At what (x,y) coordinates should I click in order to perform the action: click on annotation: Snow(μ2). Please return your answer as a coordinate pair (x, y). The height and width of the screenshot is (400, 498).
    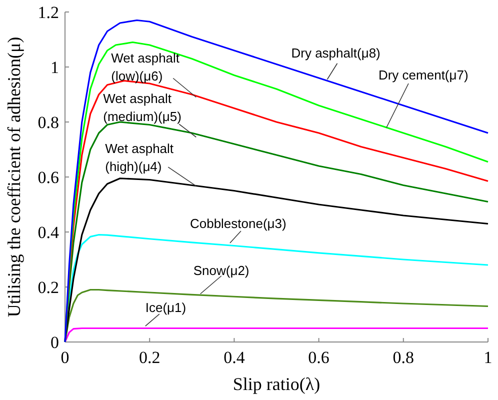
    Looking at the image, I should click on (221, 270).